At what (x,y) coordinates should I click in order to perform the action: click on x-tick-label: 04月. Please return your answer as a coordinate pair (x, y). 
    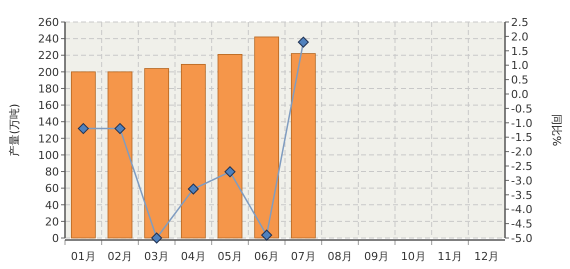
    Looking at the image, I should click on (193, 256).